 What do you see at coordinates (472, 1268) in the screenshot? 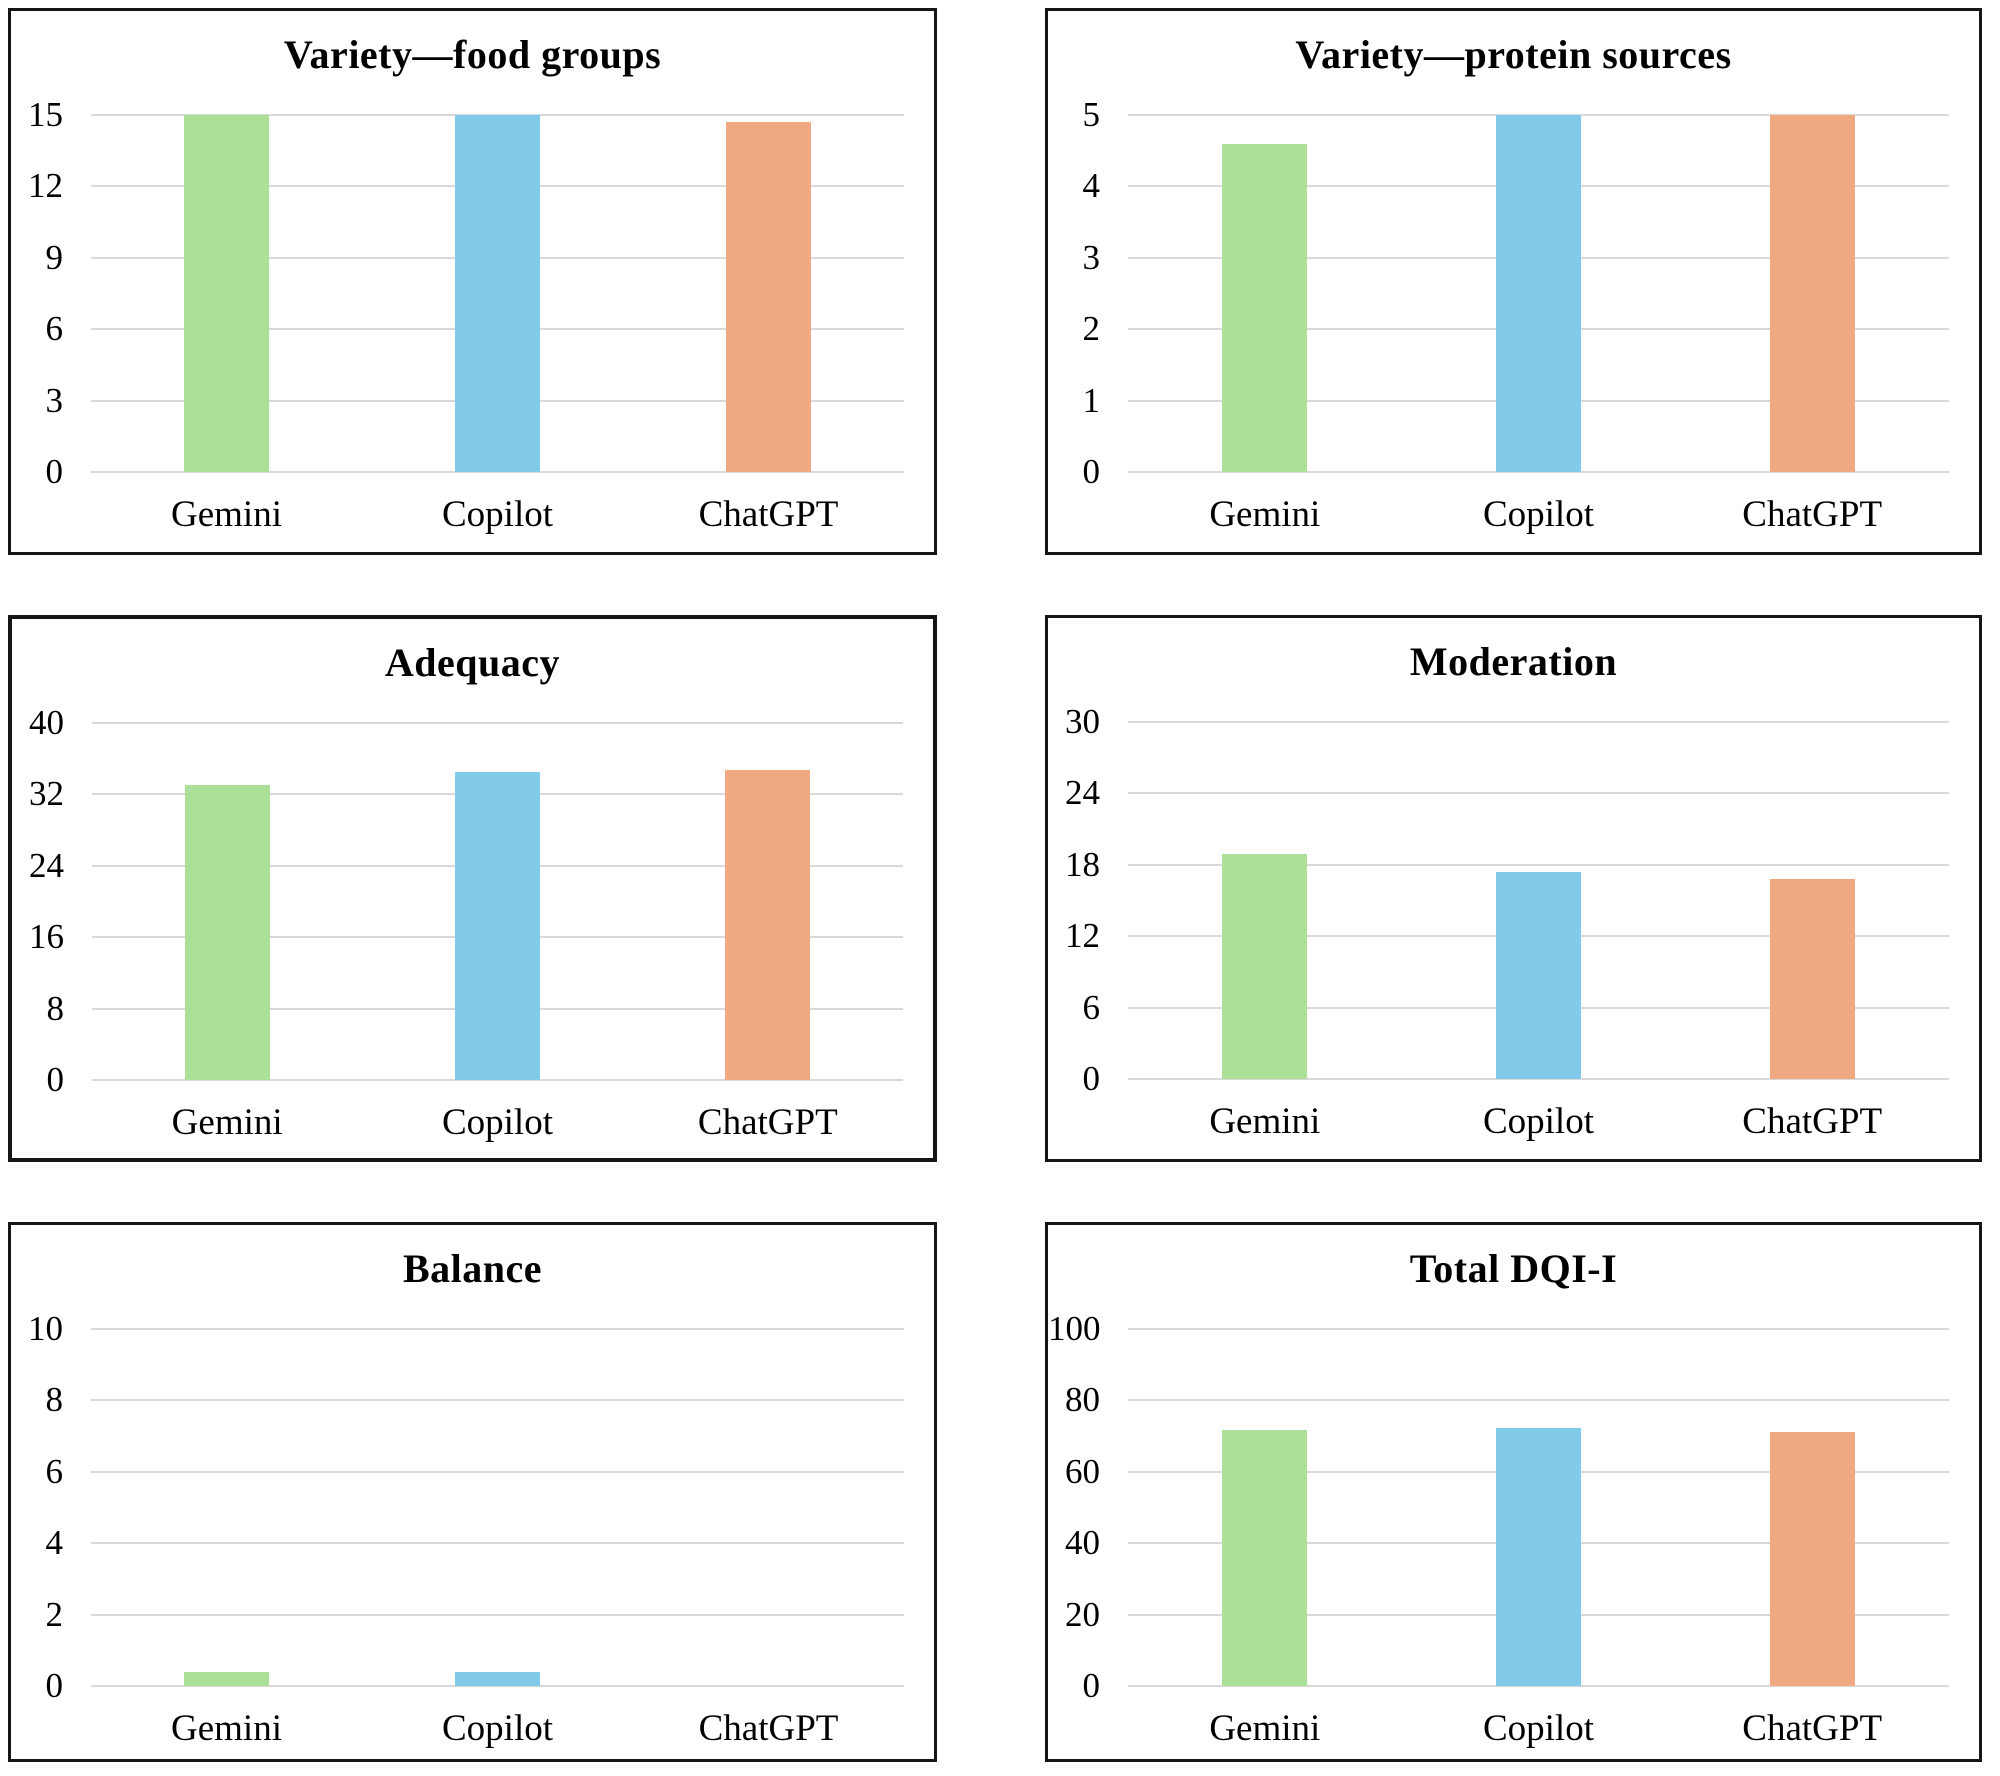
I see `chart-title: Balance` at bounding box center [472, 1268].